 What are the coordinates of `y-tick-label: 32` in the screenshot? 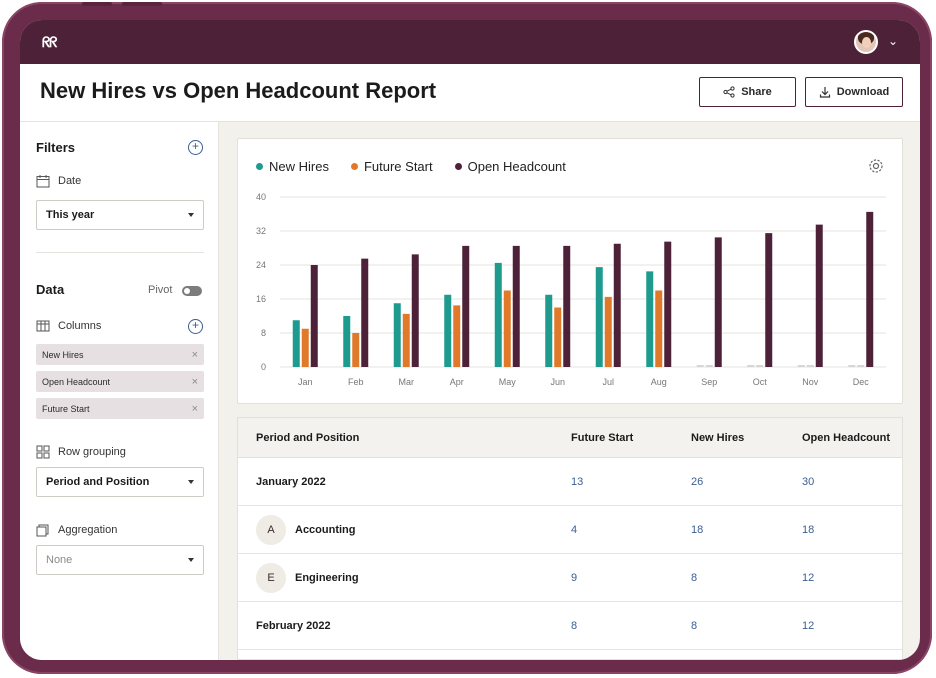 It's located at (261, 231).